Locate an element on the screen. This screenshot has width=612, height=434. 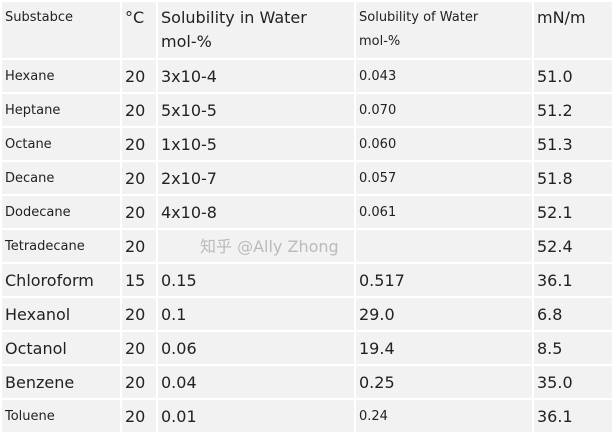
cell-sol-of-water: 29.0 is located at coordinates (444, 314).